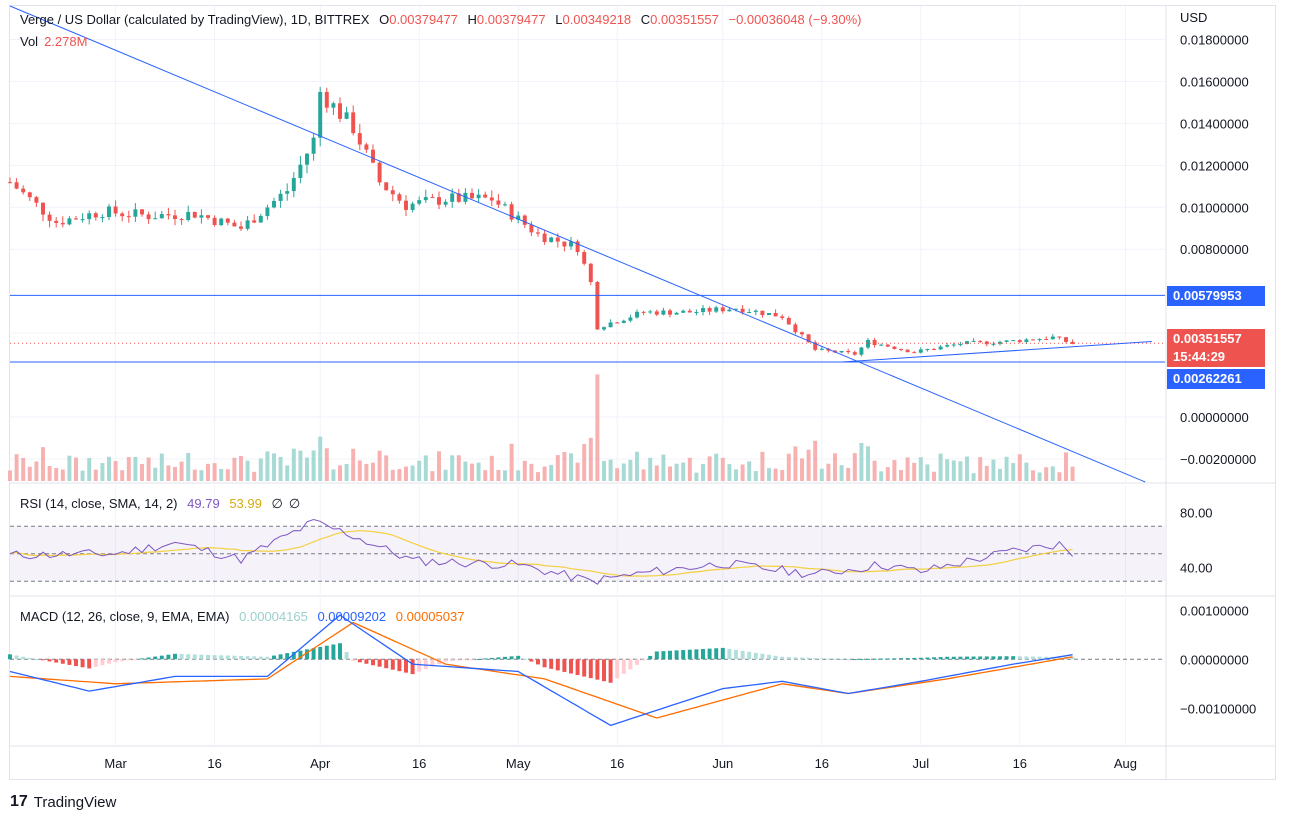  Describe the element at coordinates (1199, 356) in the screenshot. I see `countdown-timer: 15:44:29` at that location.